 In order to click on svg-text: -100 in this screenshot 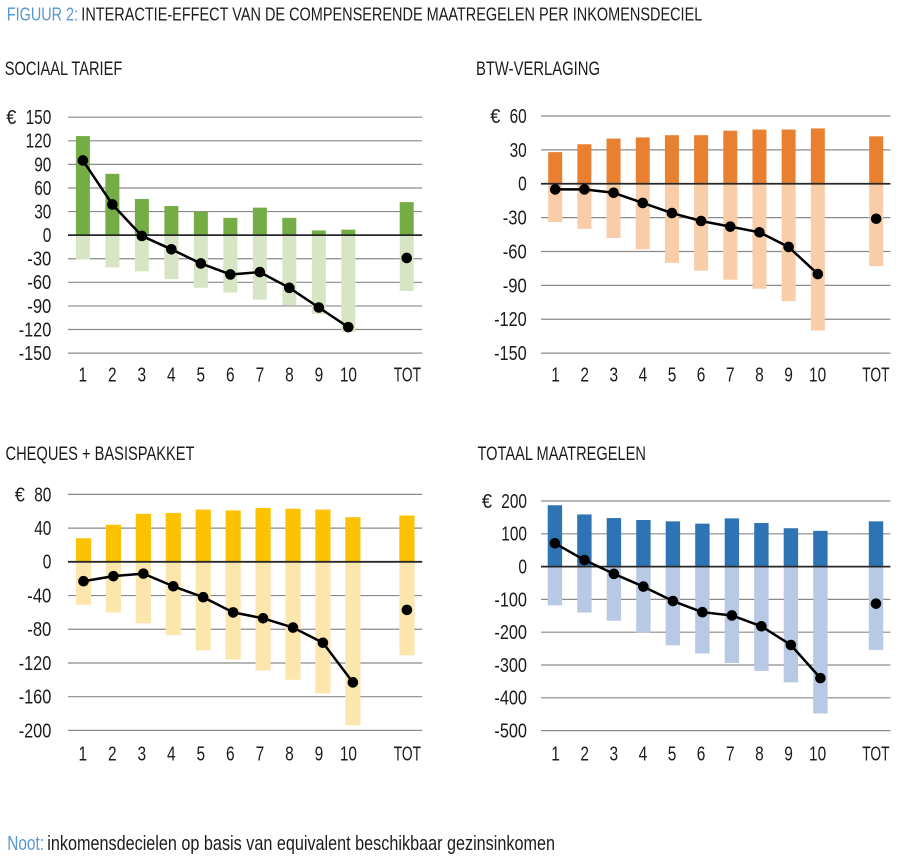, I will do `click(510, 600)`.